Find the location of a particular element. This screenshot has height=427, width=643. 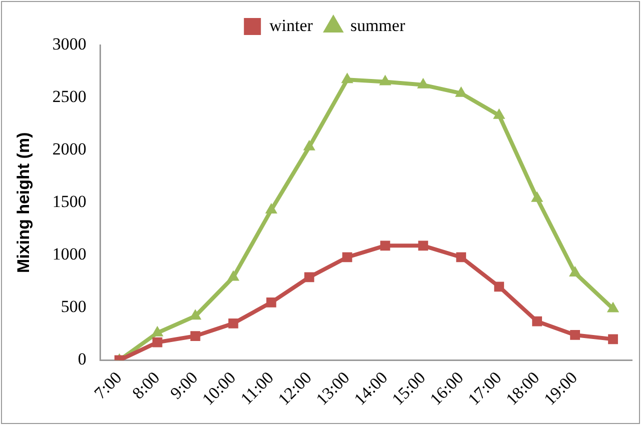

x-tick-label: 9:00 is located at coordinates (184, 385).